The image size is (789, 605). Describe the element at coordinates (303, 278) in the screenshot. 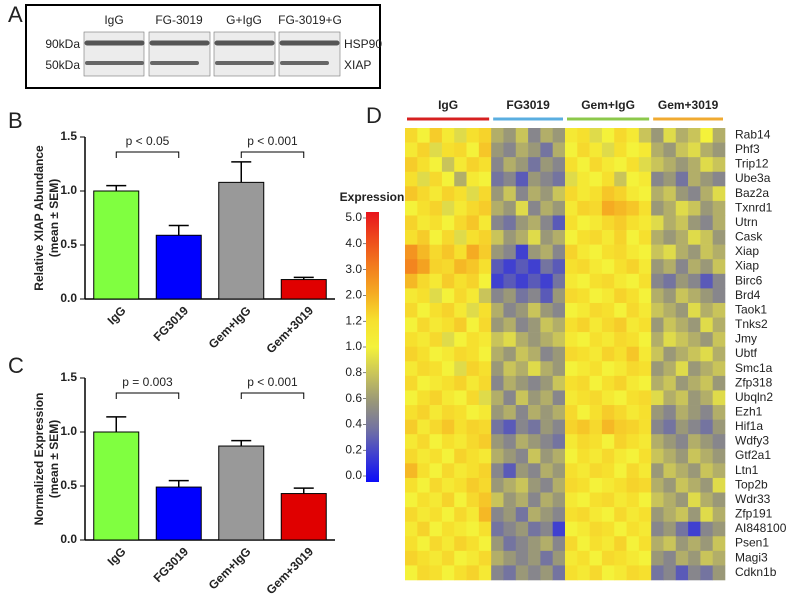

I see `error-bar` at that location.